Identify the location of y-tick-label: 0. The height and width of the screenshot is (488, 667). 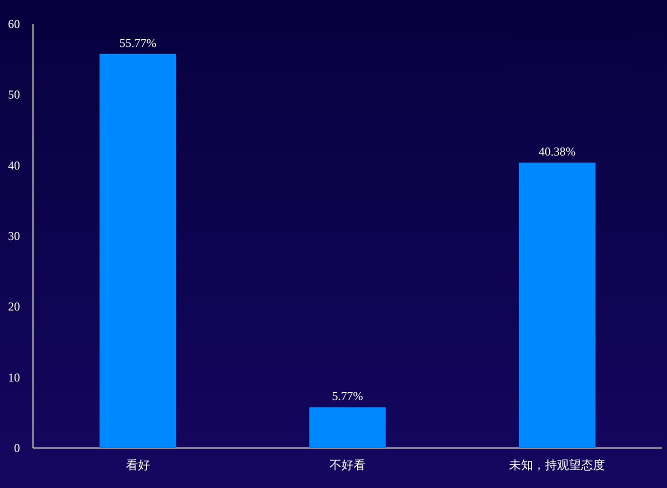
(17, 448).